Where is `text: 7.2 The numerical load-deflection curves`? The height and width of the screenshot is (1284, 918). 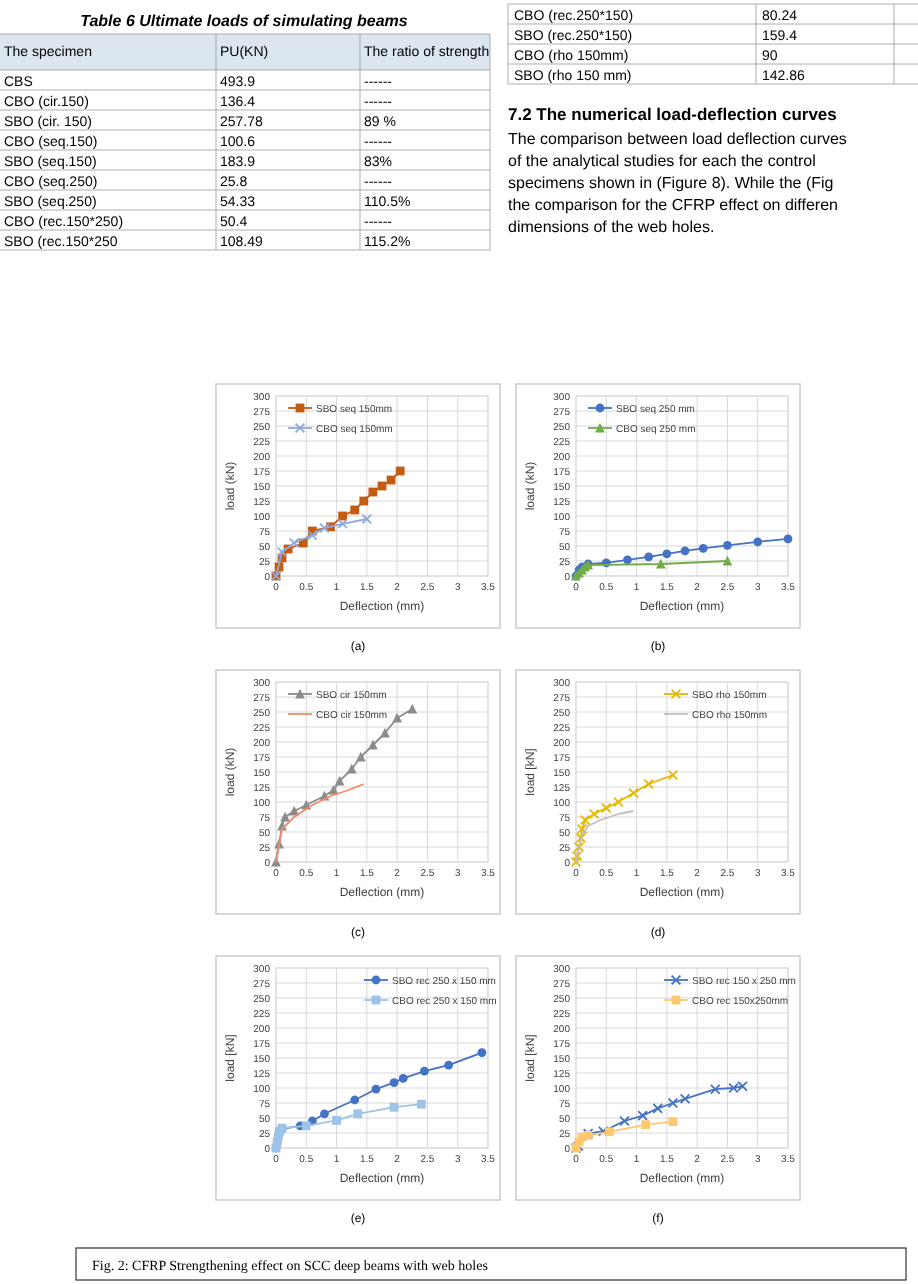
text: 7.2 The numerical load-deflection curves is located at coordinates (673, 114).